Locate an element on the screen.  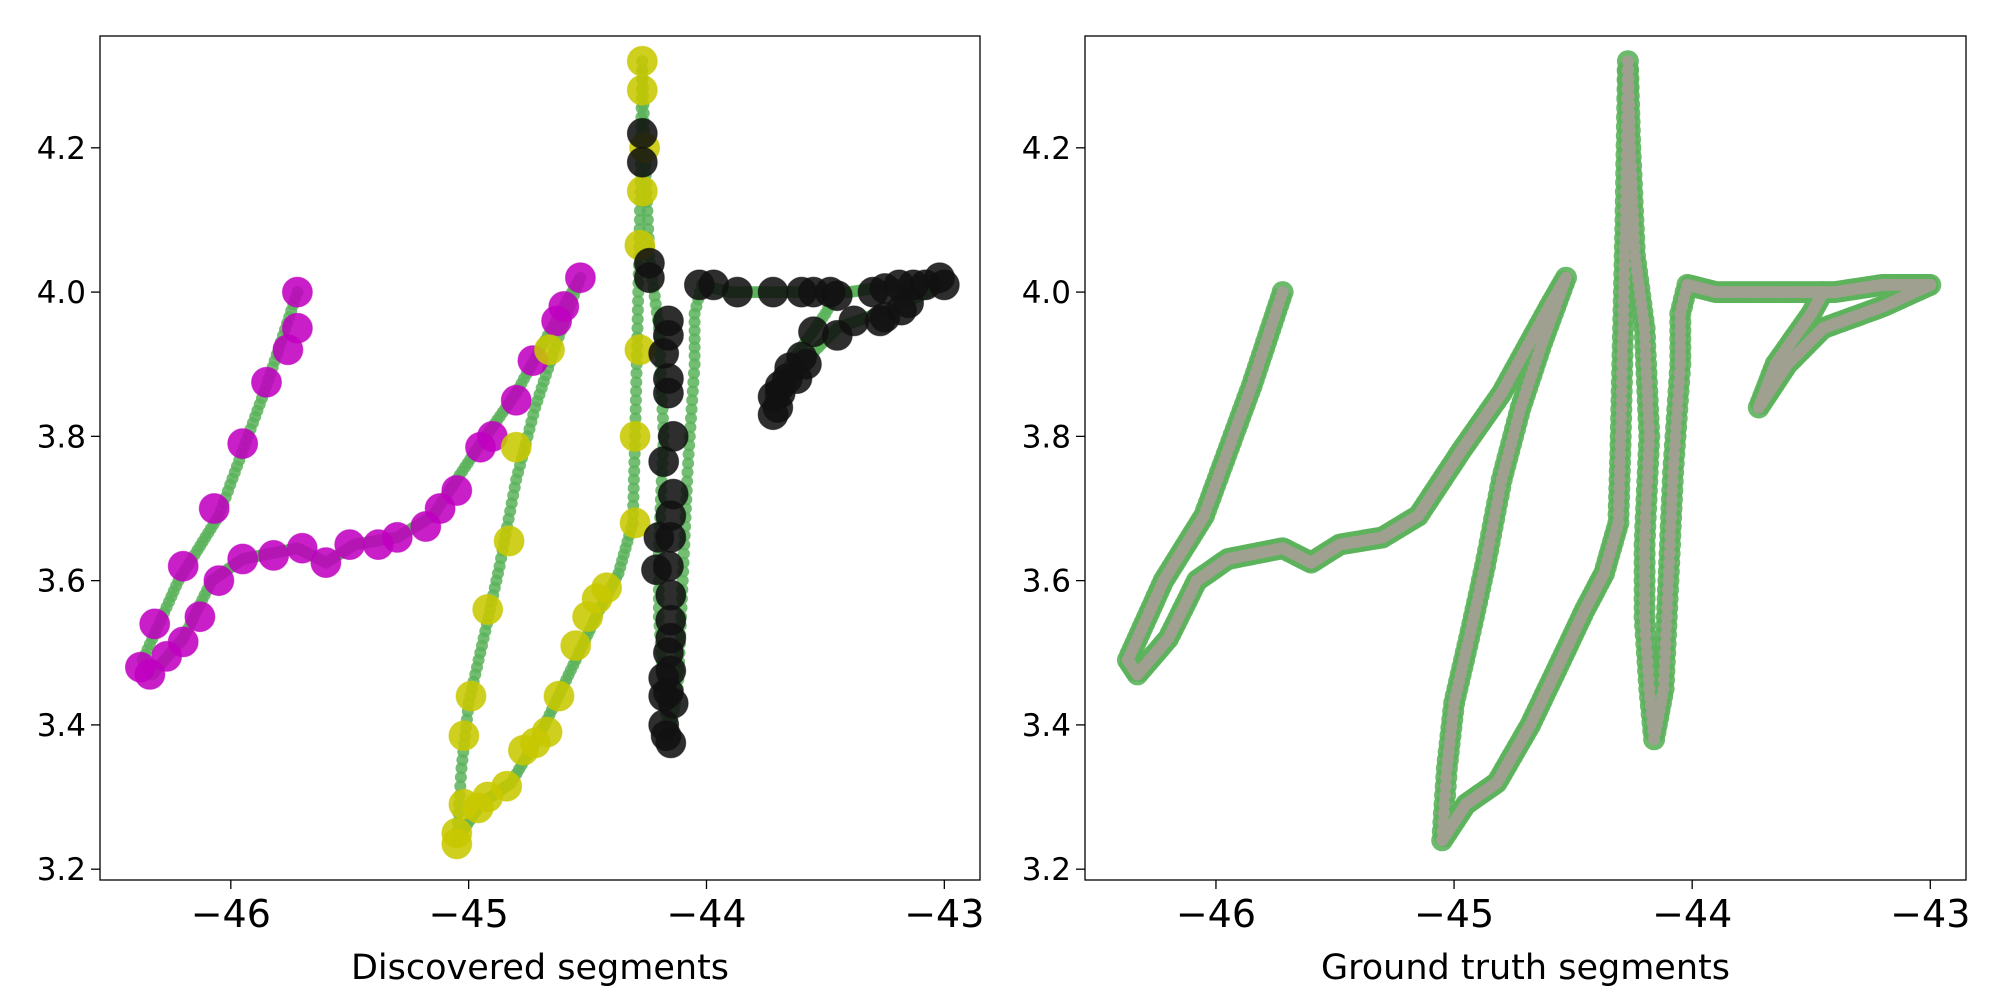
x-tick-label: −43 is located at coordinates (1930, 914).